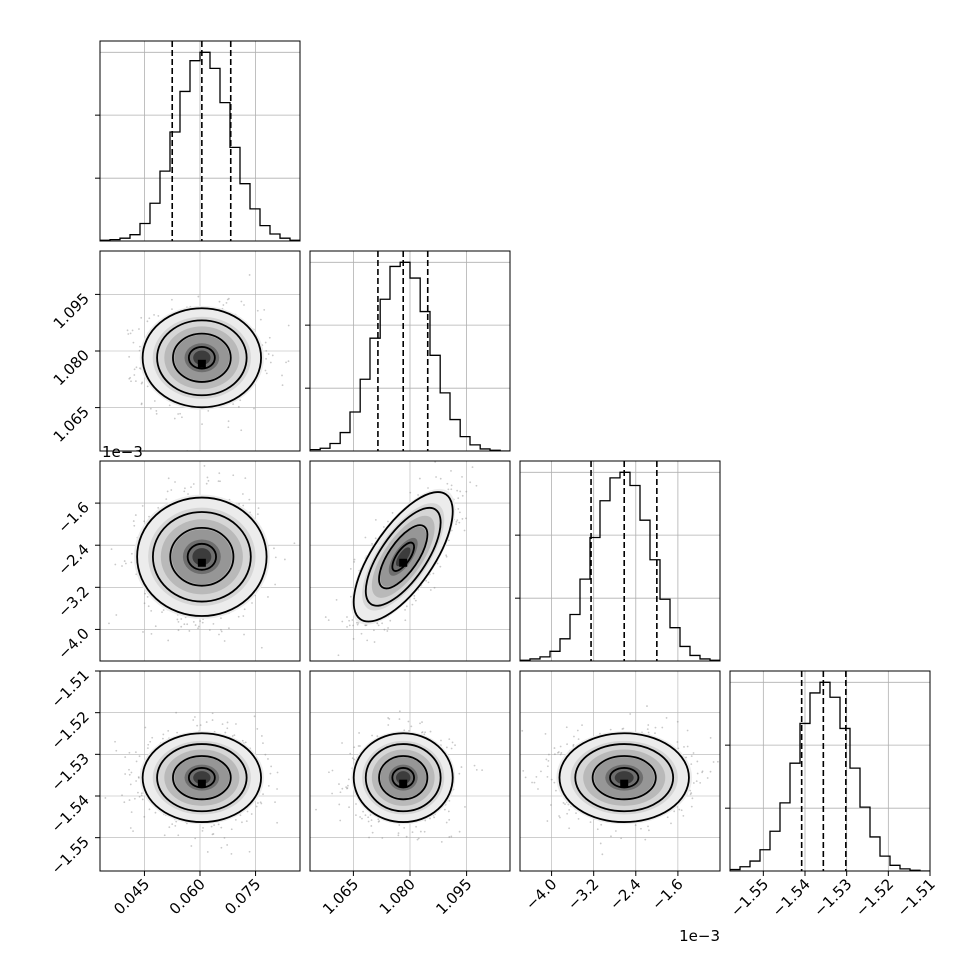 The image size is (970, 970). Describe the element at coordinates (625, 894) in the screenshot. I see `x-tick-label: −2.4` at that location.